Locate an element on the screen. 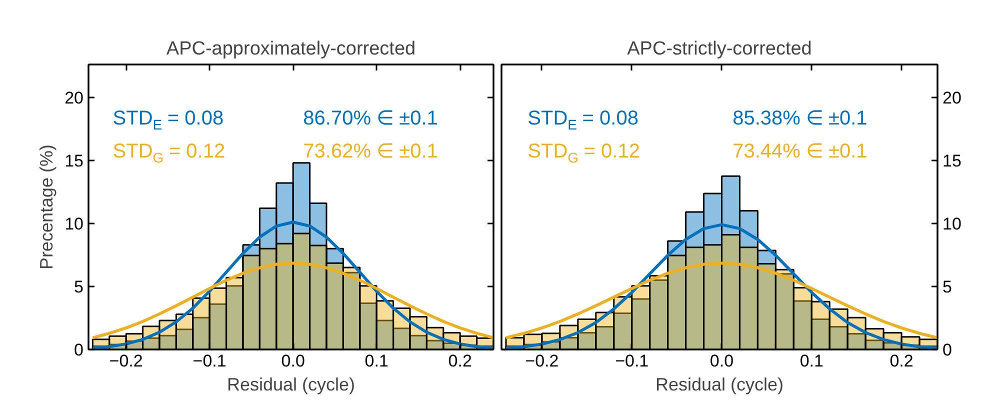  y2-tick-label: 5 is located at coordinates (947, 286).